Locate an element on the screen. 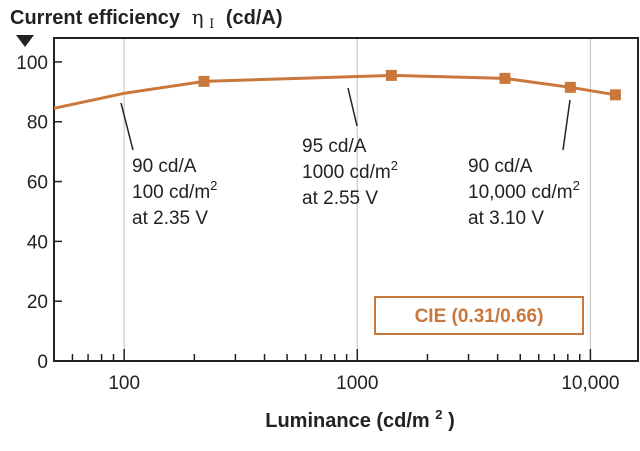 The image size is (640, 451). y-axis-subscript: I is located at coordinates (211, 24).